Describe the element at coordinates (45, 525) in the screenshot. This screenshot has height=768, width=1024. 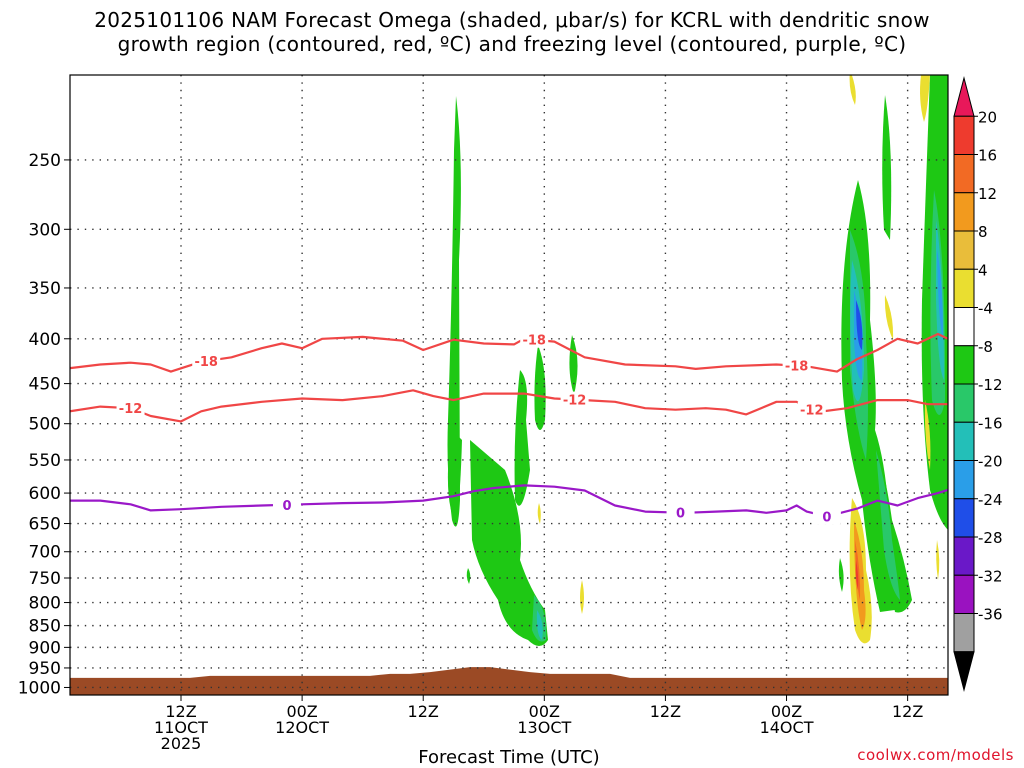
I see `y-tick-label: 650` at that location.